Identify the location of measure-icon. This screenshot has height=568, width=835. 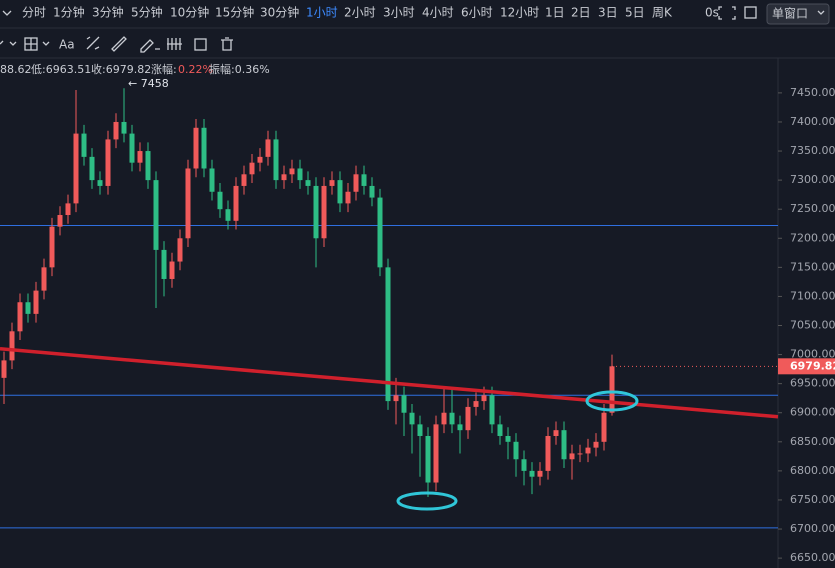
(93, 43).